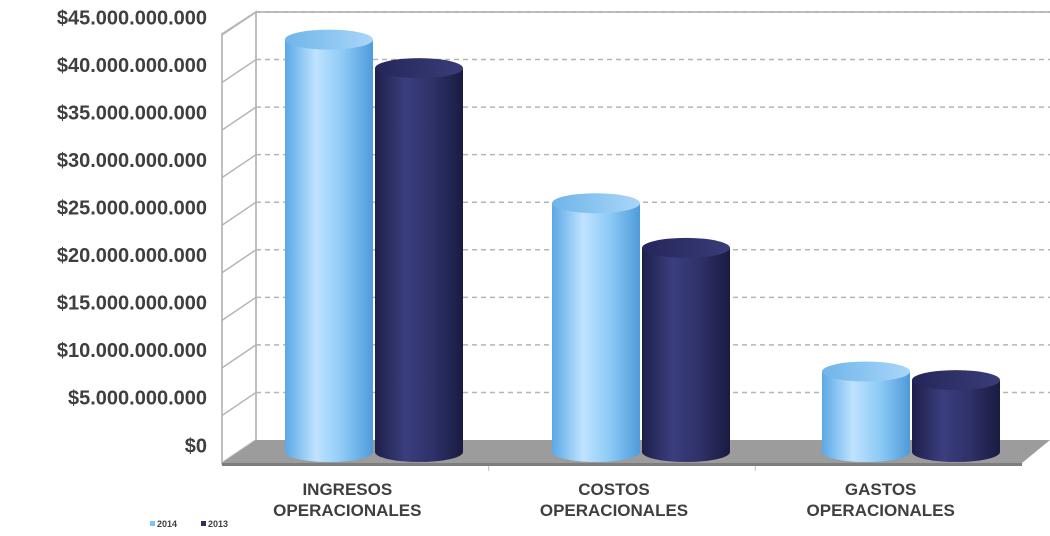  I want to click on legend-label-2014: 2014, so click(167, 524).